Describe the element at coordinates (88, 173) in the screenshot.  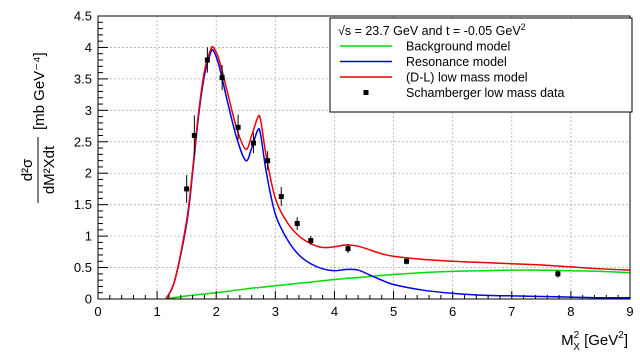
I see `y-tick-label: 2` at that location.